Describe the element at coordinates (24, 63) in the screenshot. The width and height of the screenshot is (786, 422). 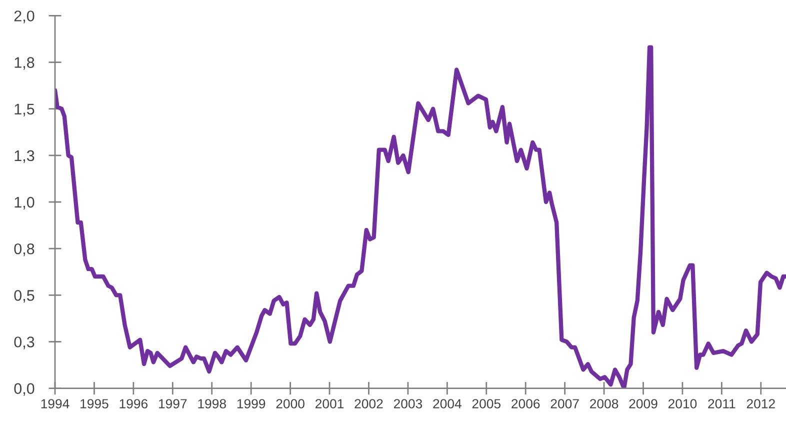
I see `y-tick-label: 1,8` at that location.